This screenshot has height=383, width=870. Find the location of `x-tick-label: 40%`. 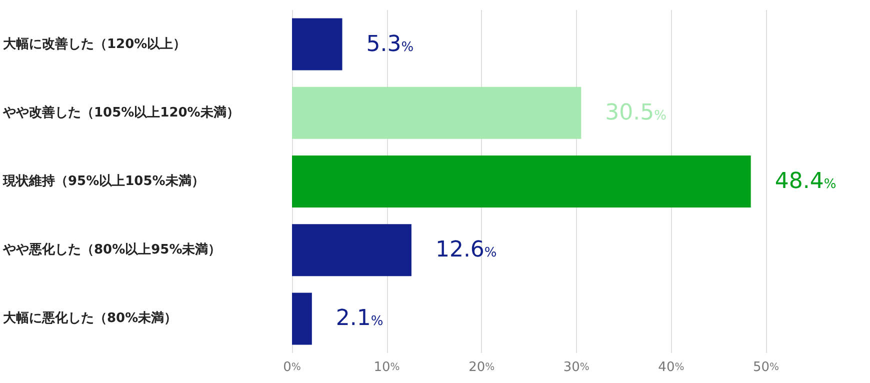

x-tick-label: 40% is located at coordinates (671, 367).